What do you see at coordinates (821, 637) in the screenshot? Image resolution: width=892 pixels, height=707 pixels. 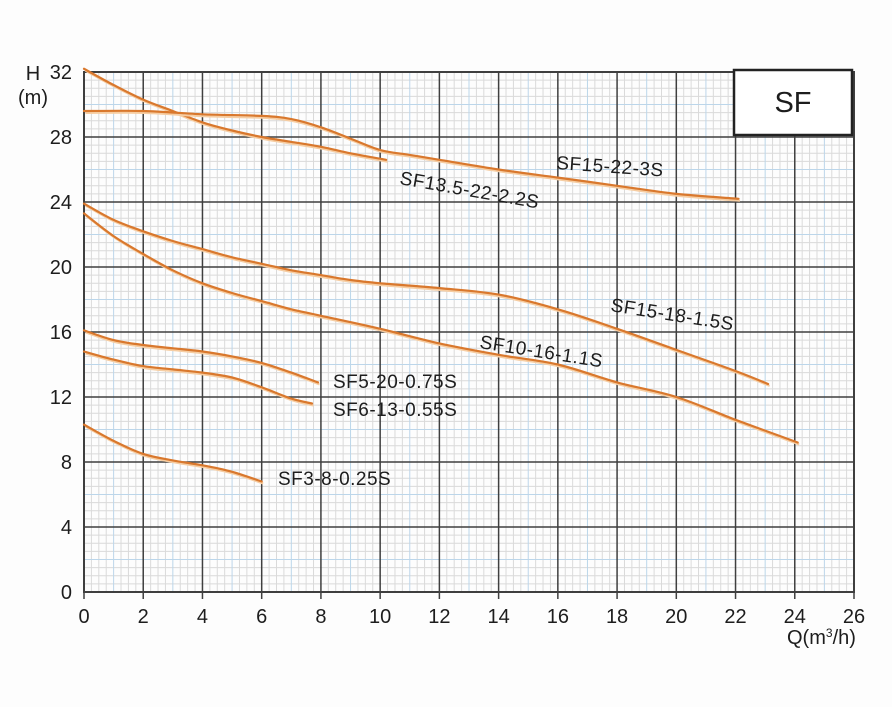 I see `x-axis-title: Q(m3/h)` at bounding box center [821, 637].